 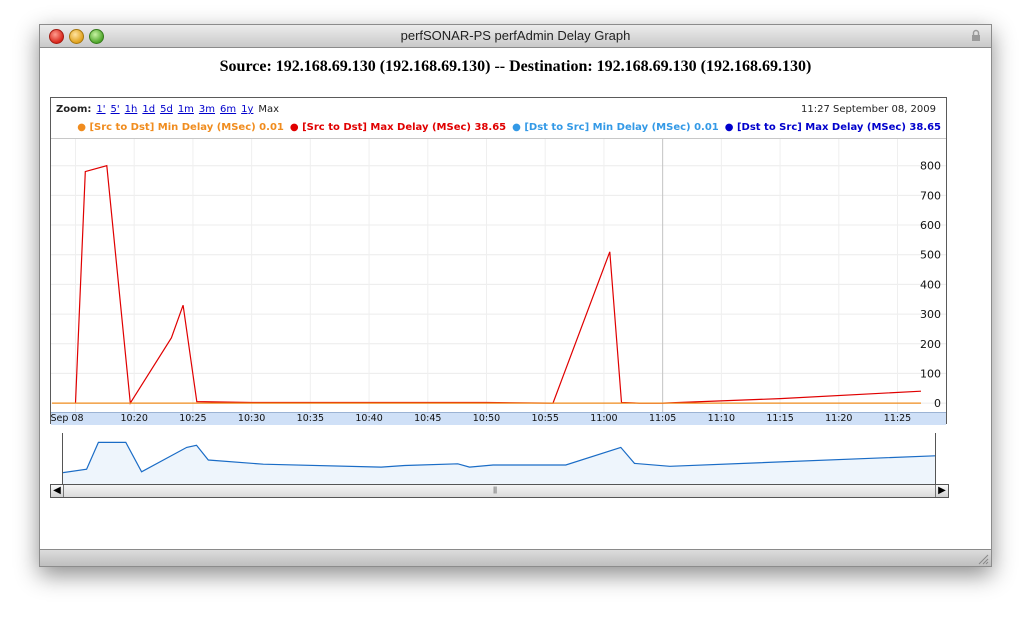 What do you see at coordinates (930, 225) in the screenshot?
I see `y-tick-label: 600` at bounding box center [930, 225].